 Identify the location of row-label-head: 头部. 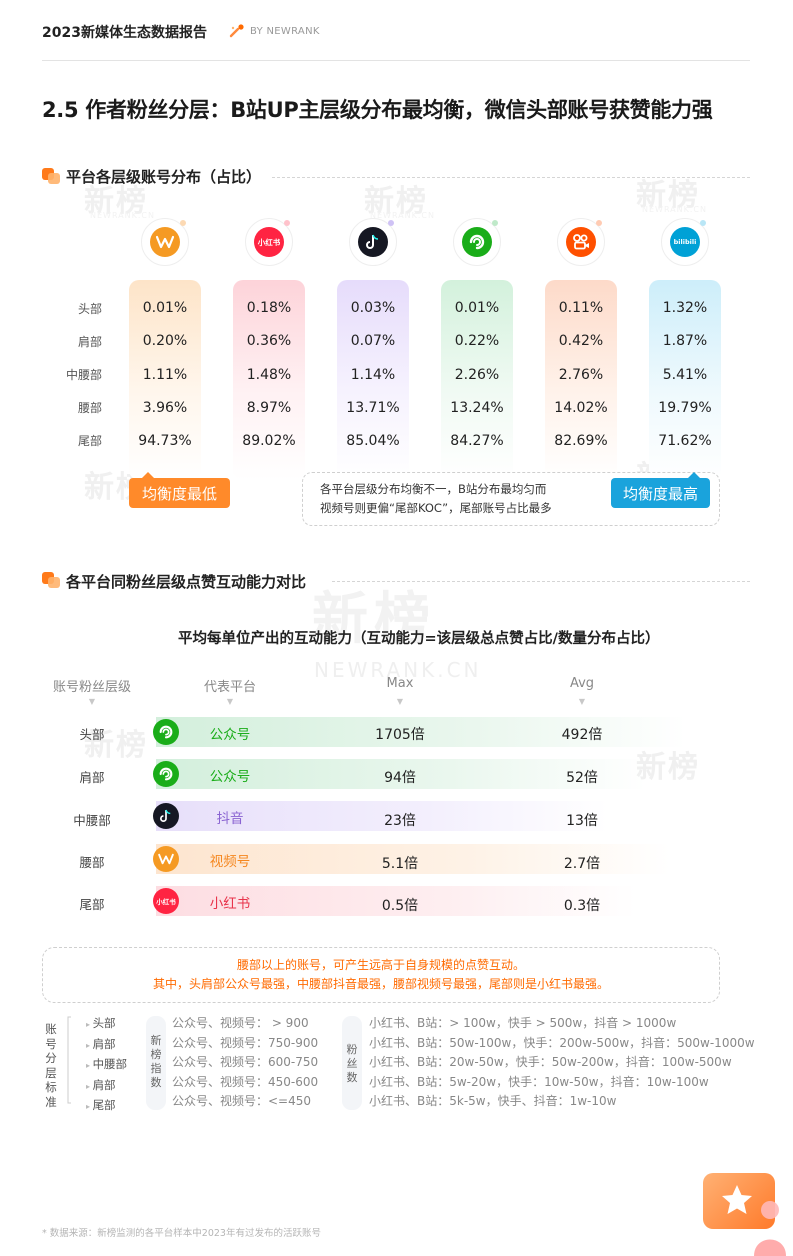
(89, 309).